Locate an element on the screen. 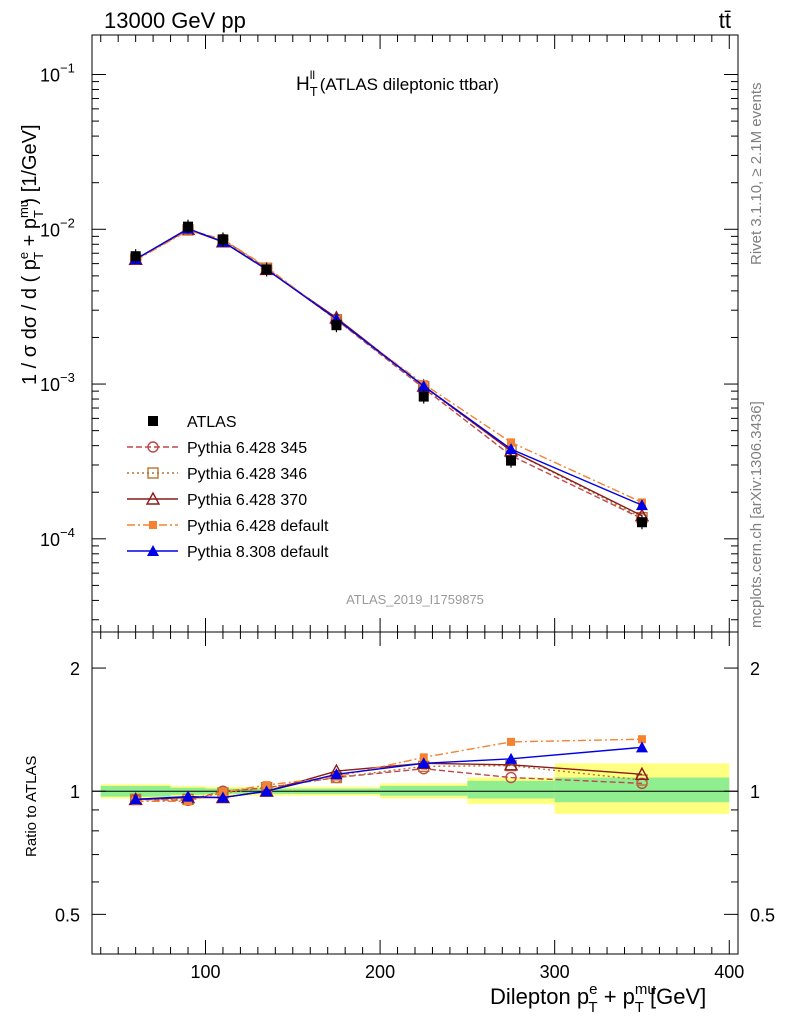 The image size is (786, 1024). legend-marker-pythia-6-428-default is located at coordinates (153, 525).